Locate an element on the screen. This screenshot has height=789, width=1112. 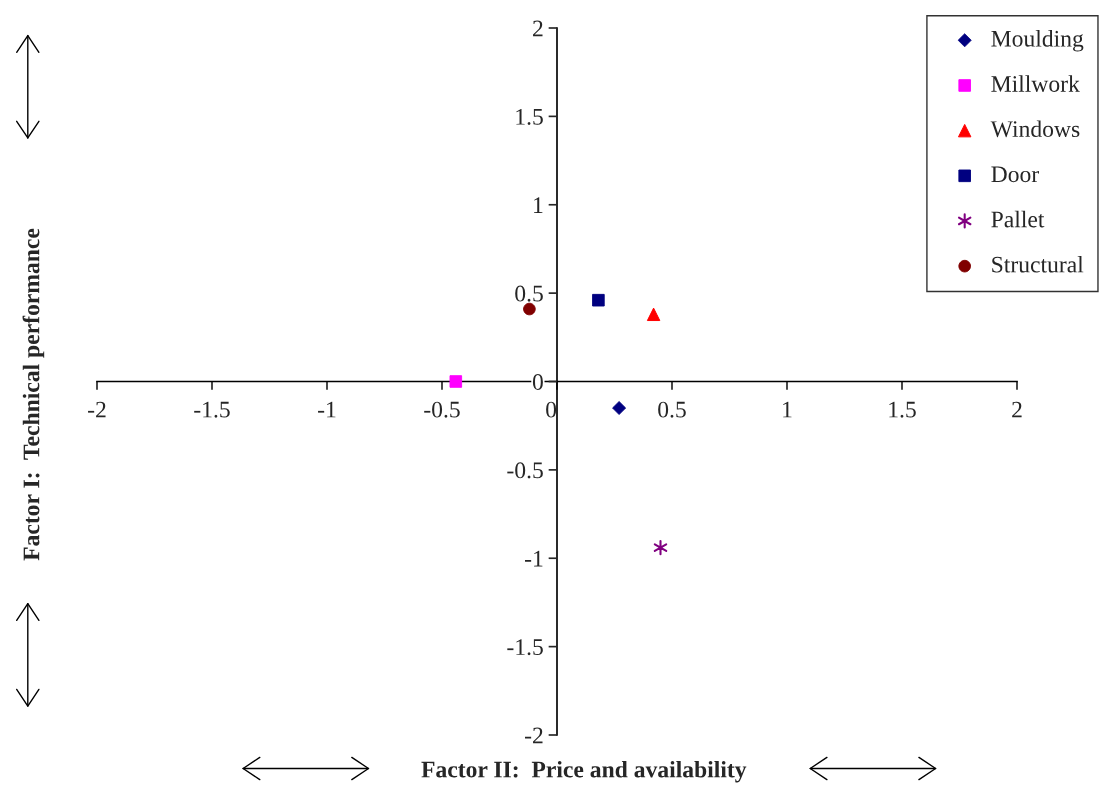
y-tick-label: 1 is located at coordinates (538, 205).